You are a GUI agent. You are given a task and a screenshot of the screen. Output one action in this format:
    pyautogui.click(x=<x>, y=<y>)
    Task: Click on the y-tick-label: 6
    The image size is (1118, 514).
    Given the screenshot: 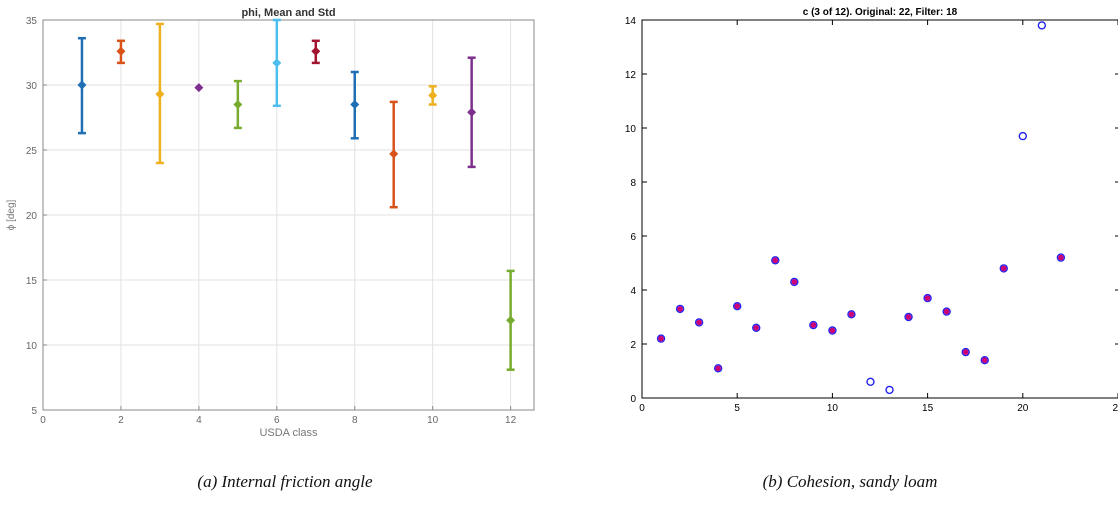 What is the action you would take?
    pyautogui.click(x=633, y=237)
    